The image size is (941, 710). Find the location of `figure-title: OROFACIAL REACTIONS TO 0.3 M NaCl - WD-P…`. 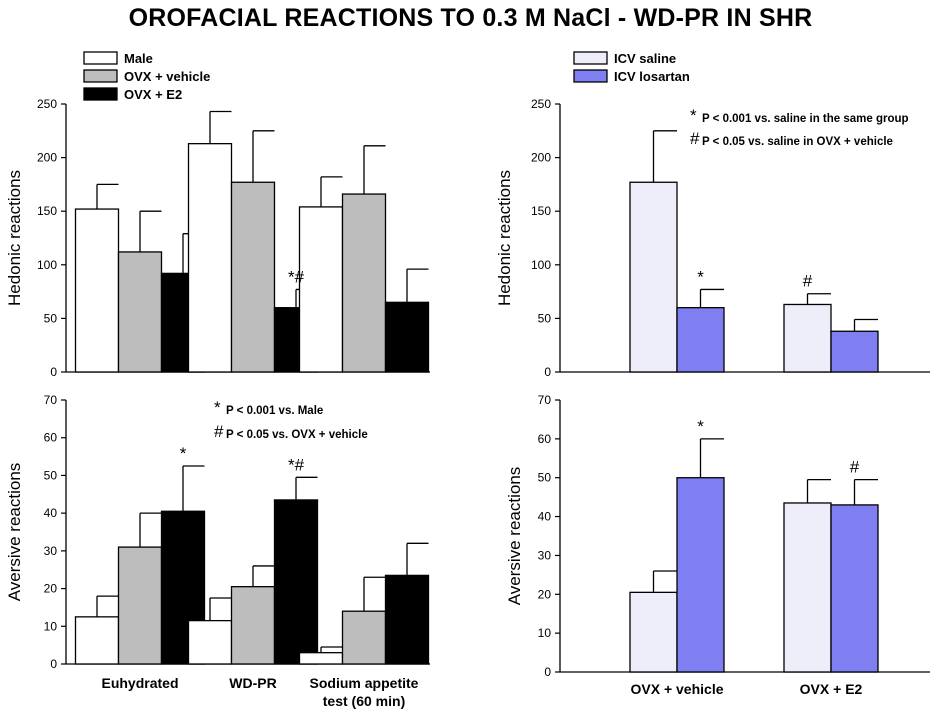

figure-title: OROFACIAL REACTIONS TO 0.3 M NaCl - WD-P… is located at coordinates (470, 18).